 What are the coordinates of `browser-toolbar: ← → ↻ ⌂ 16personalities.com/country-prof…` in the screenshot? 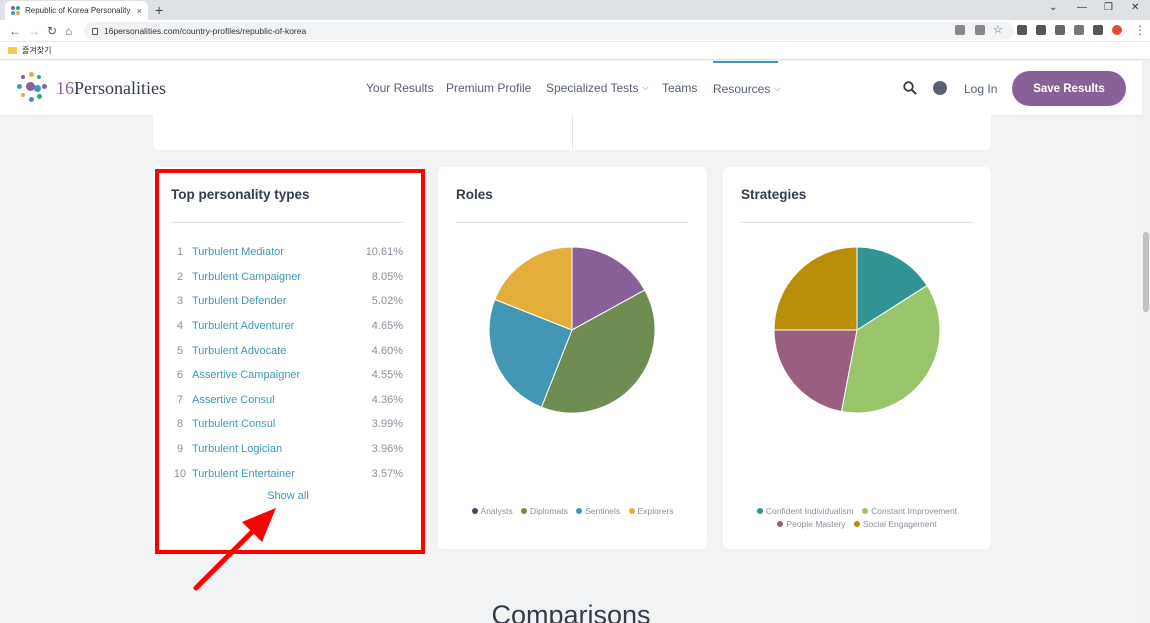 It's located at (575, 31).